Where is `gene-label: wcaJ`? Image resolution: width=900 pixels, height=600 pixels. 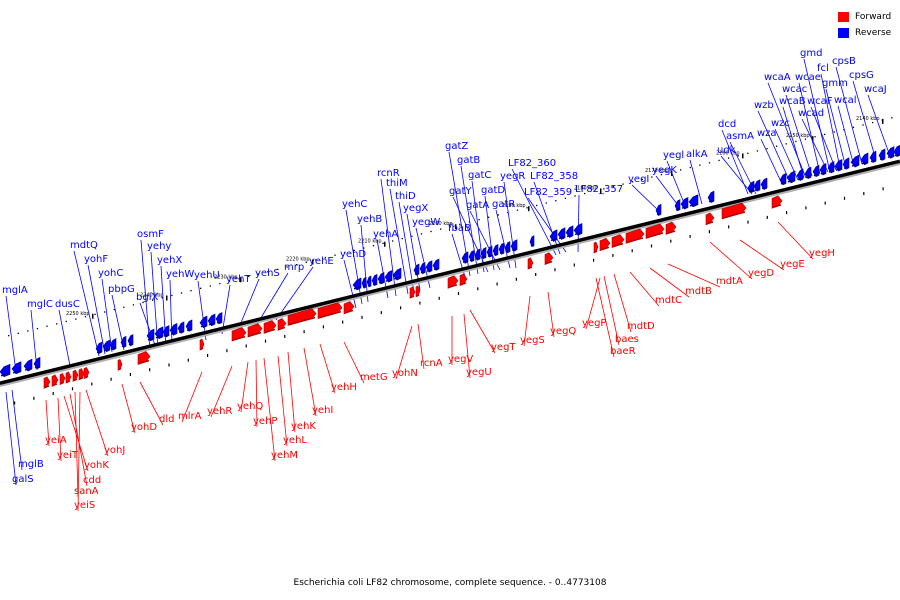
gene-label: wcaJ is located at coordinates (875, 89).